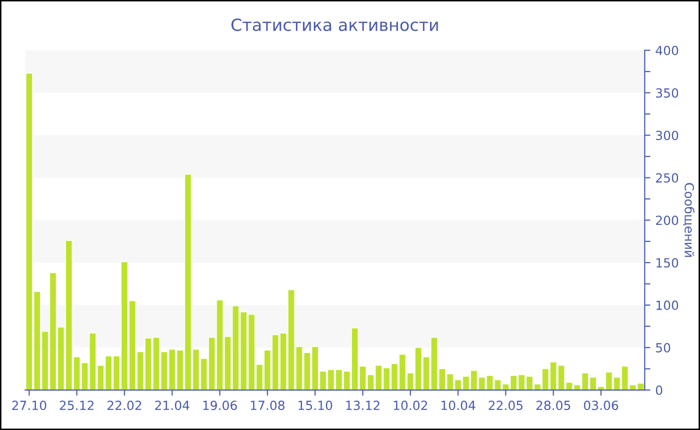 The width and height of the screenshot is (700, 430). I want to click on x-tick-label: 22.05, so click(505, 405).